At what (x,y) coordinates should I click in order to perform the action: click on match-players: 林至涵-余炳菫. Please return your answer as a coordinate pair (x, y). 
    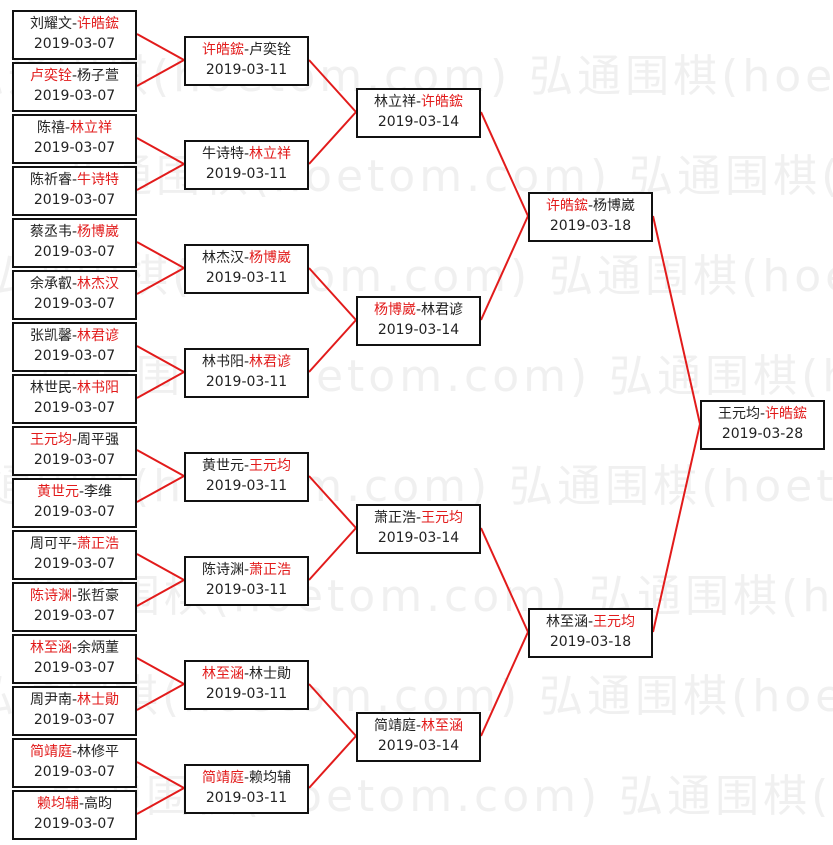
    Looking at the image, I should click on (74, 648).